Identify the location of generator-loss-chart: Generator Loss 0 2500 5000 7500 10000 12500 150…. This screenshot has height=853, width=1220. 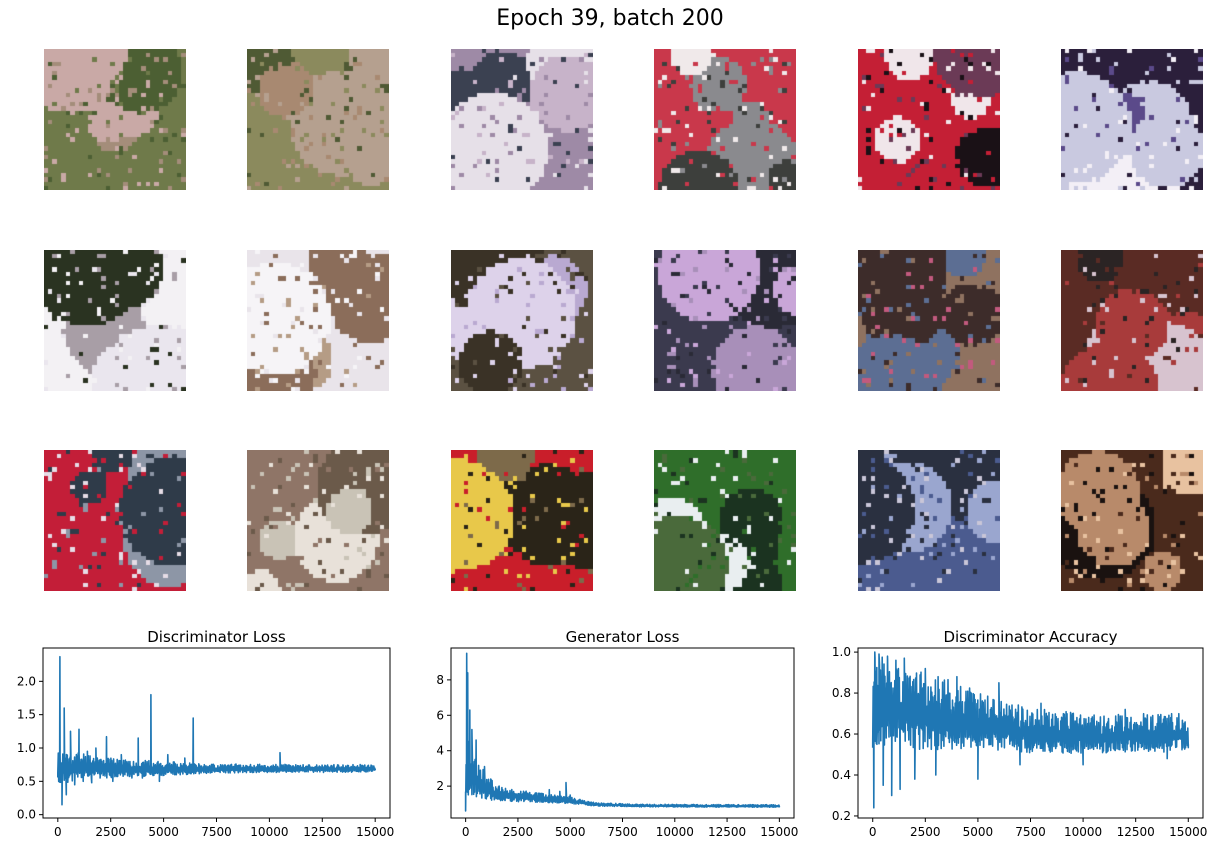
(617, 733).